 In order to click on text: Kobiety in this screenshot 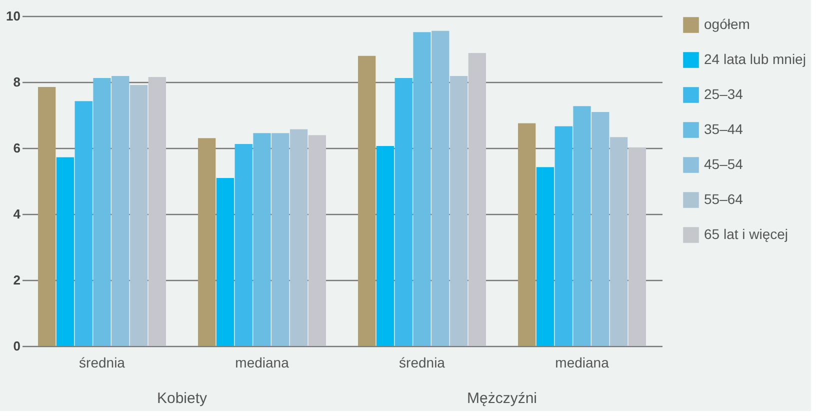, I will do `click(182, 398)`.